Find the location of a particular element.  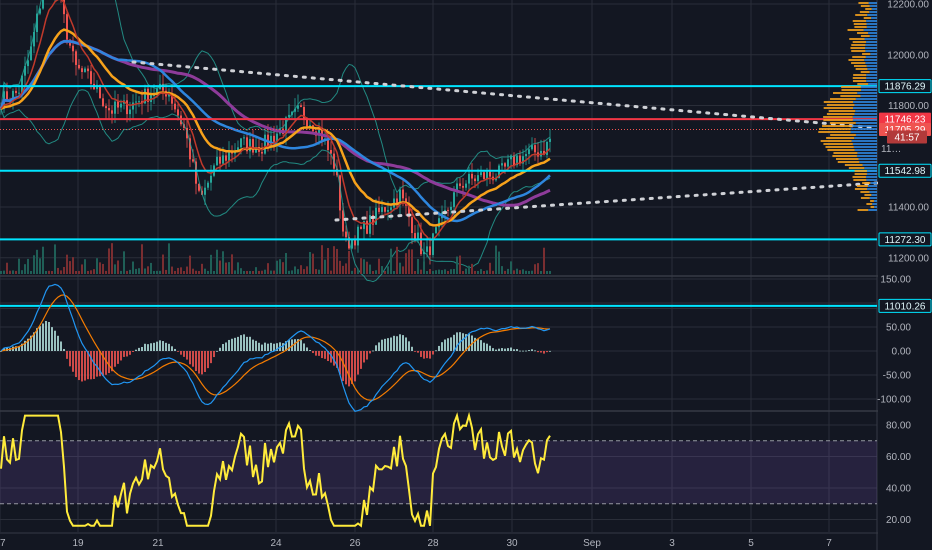

trendline-upper is located at coordinates (505, 95).